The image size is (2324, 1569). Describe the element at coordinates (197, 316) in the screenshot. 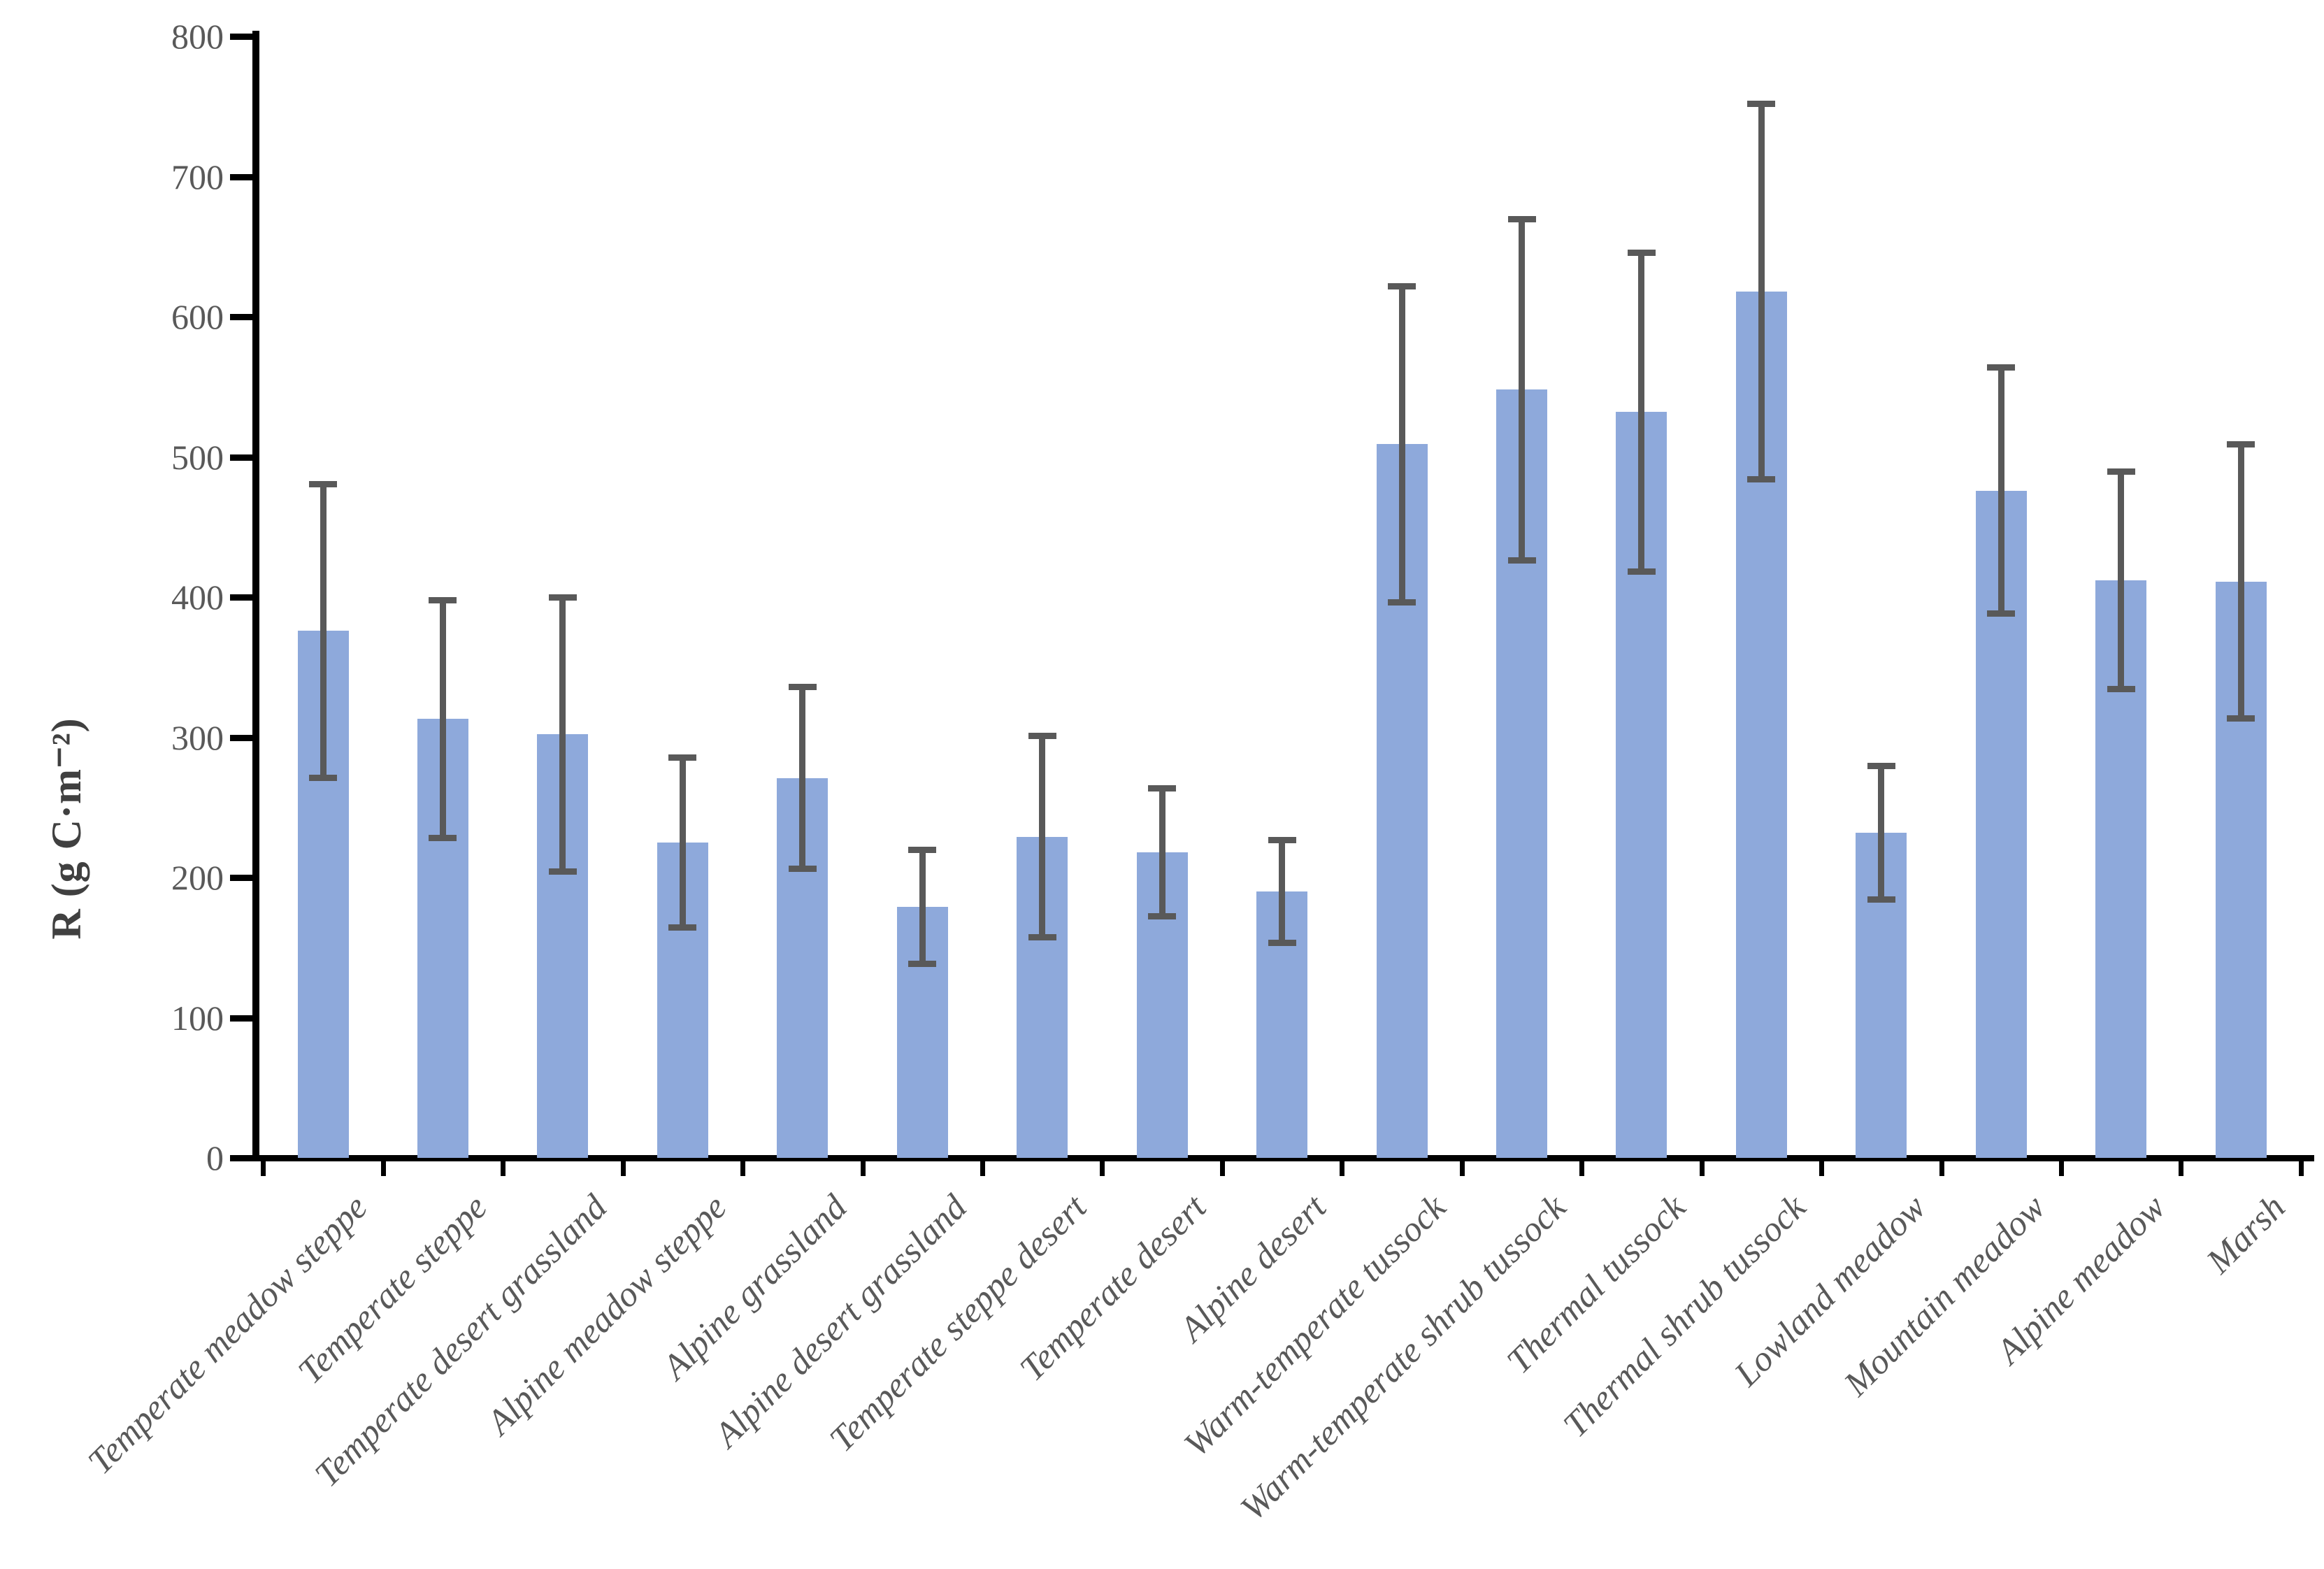

I see `y-tick-label: 600` at that location.